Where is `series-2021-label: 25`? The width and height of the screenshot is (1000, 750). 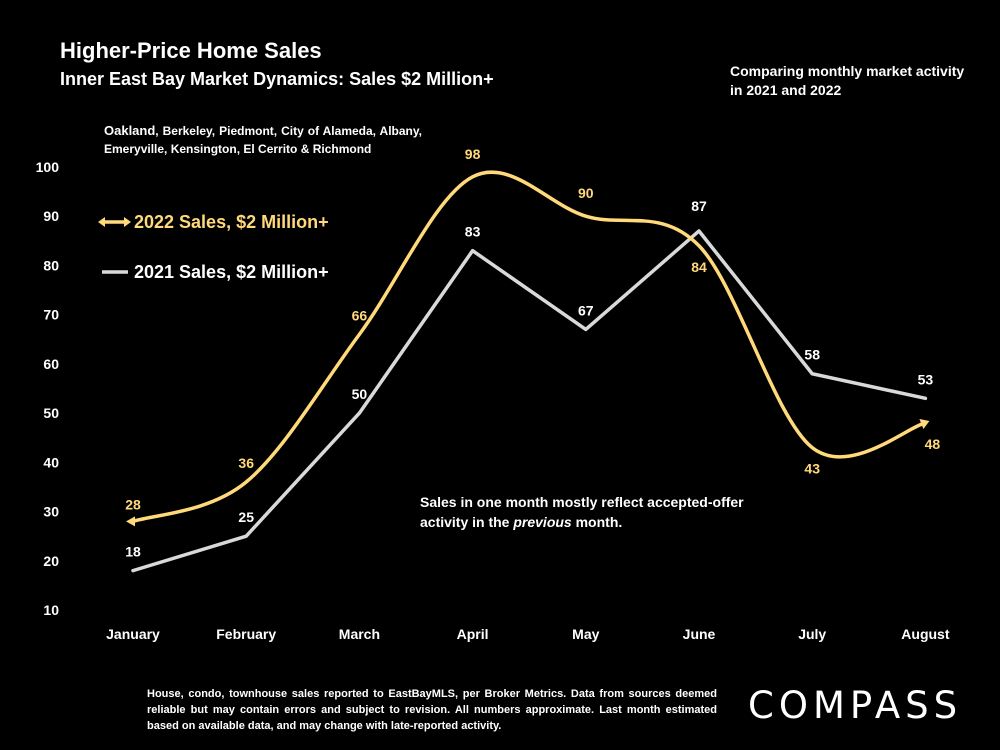
series-2021-label: 25 is located at coordinates (246, 517).